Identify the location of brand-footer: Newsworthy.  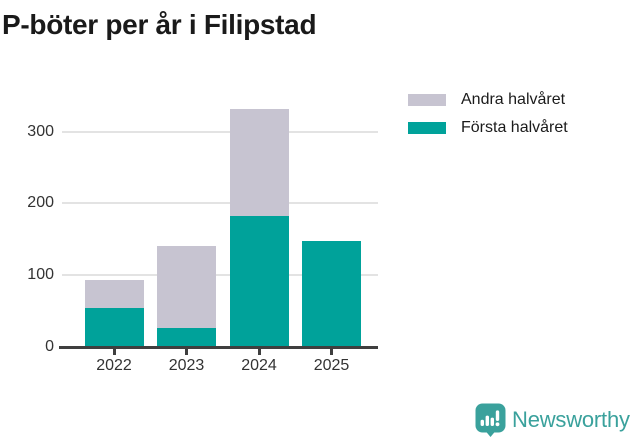
(552, 420).